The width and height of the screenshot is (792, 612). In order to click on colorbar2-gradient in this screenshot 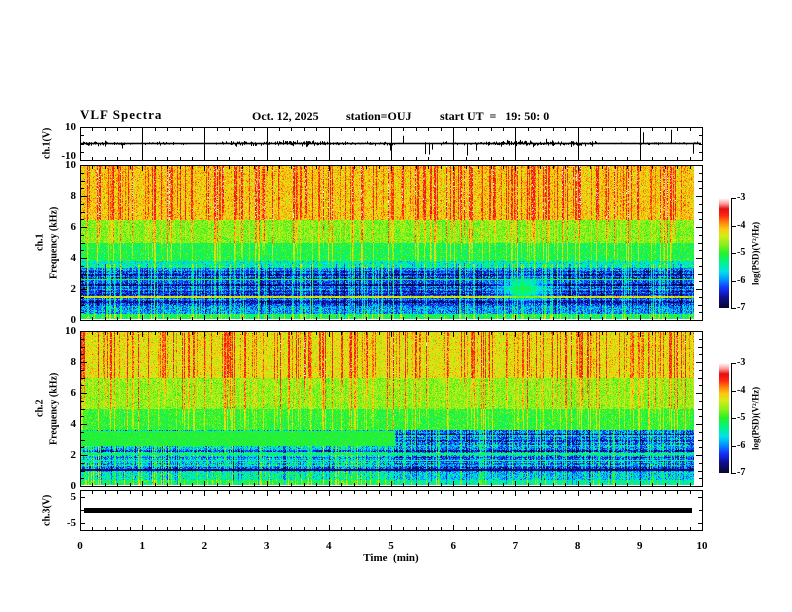, I will do `click(724, 418)`.